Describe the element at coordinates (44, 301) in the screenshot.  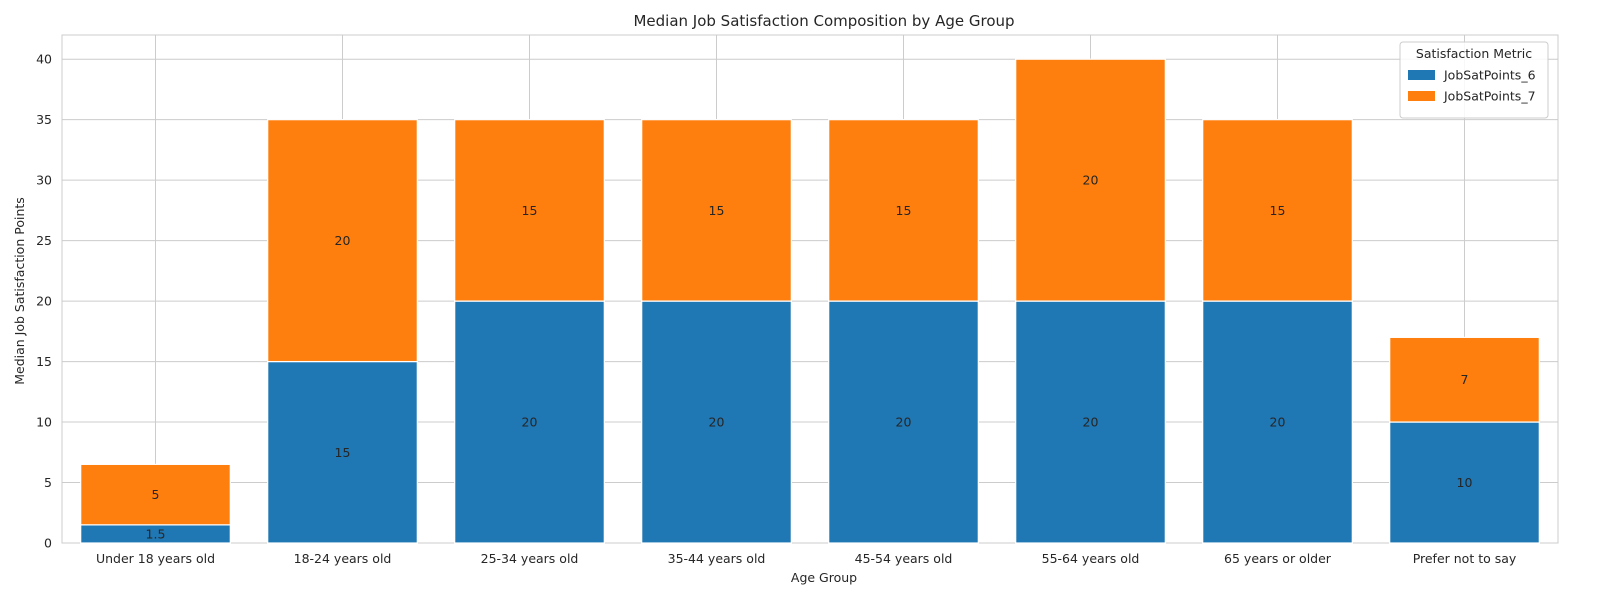
I see `y-tick-label: 20` at that location.